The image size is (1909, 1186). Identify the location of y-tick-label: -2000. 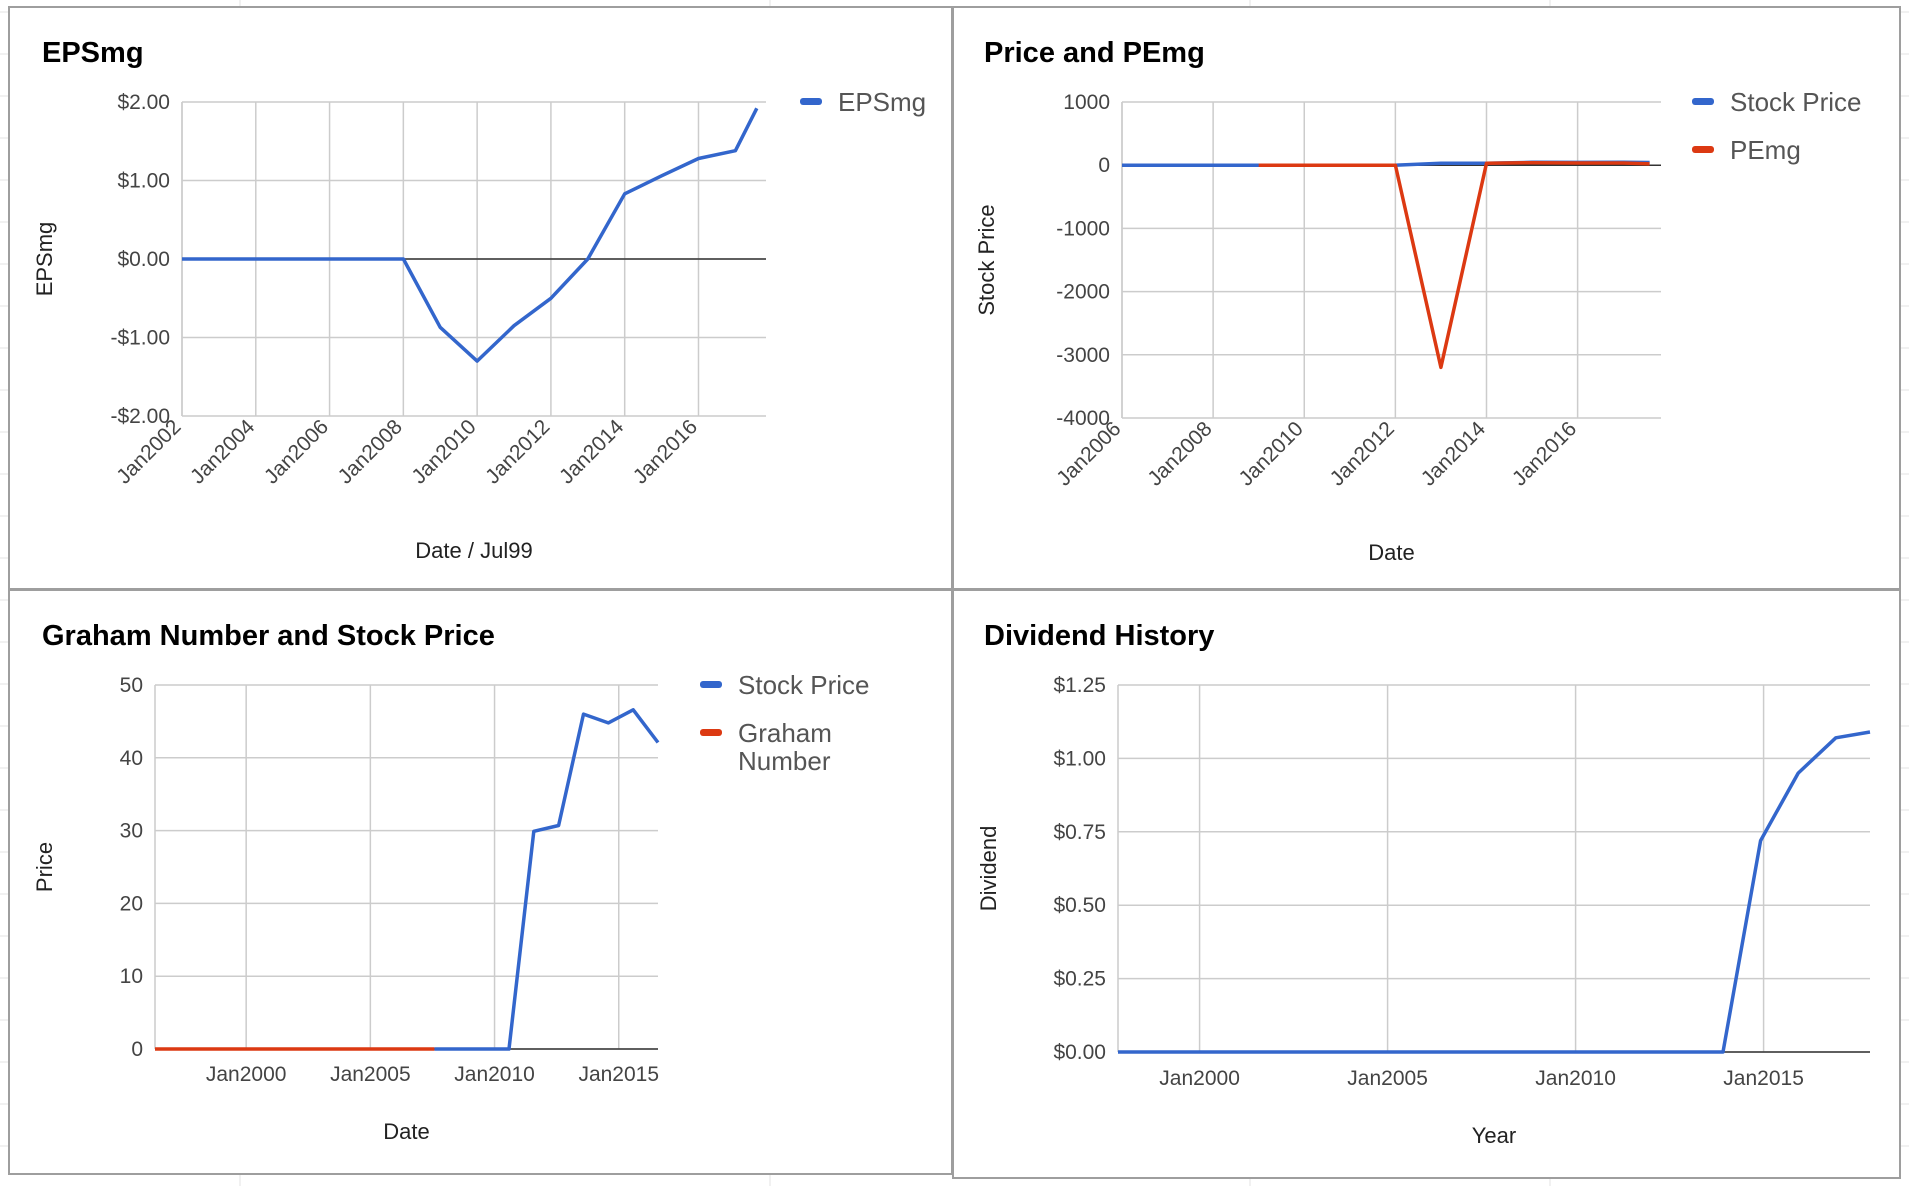
(1083, 292).